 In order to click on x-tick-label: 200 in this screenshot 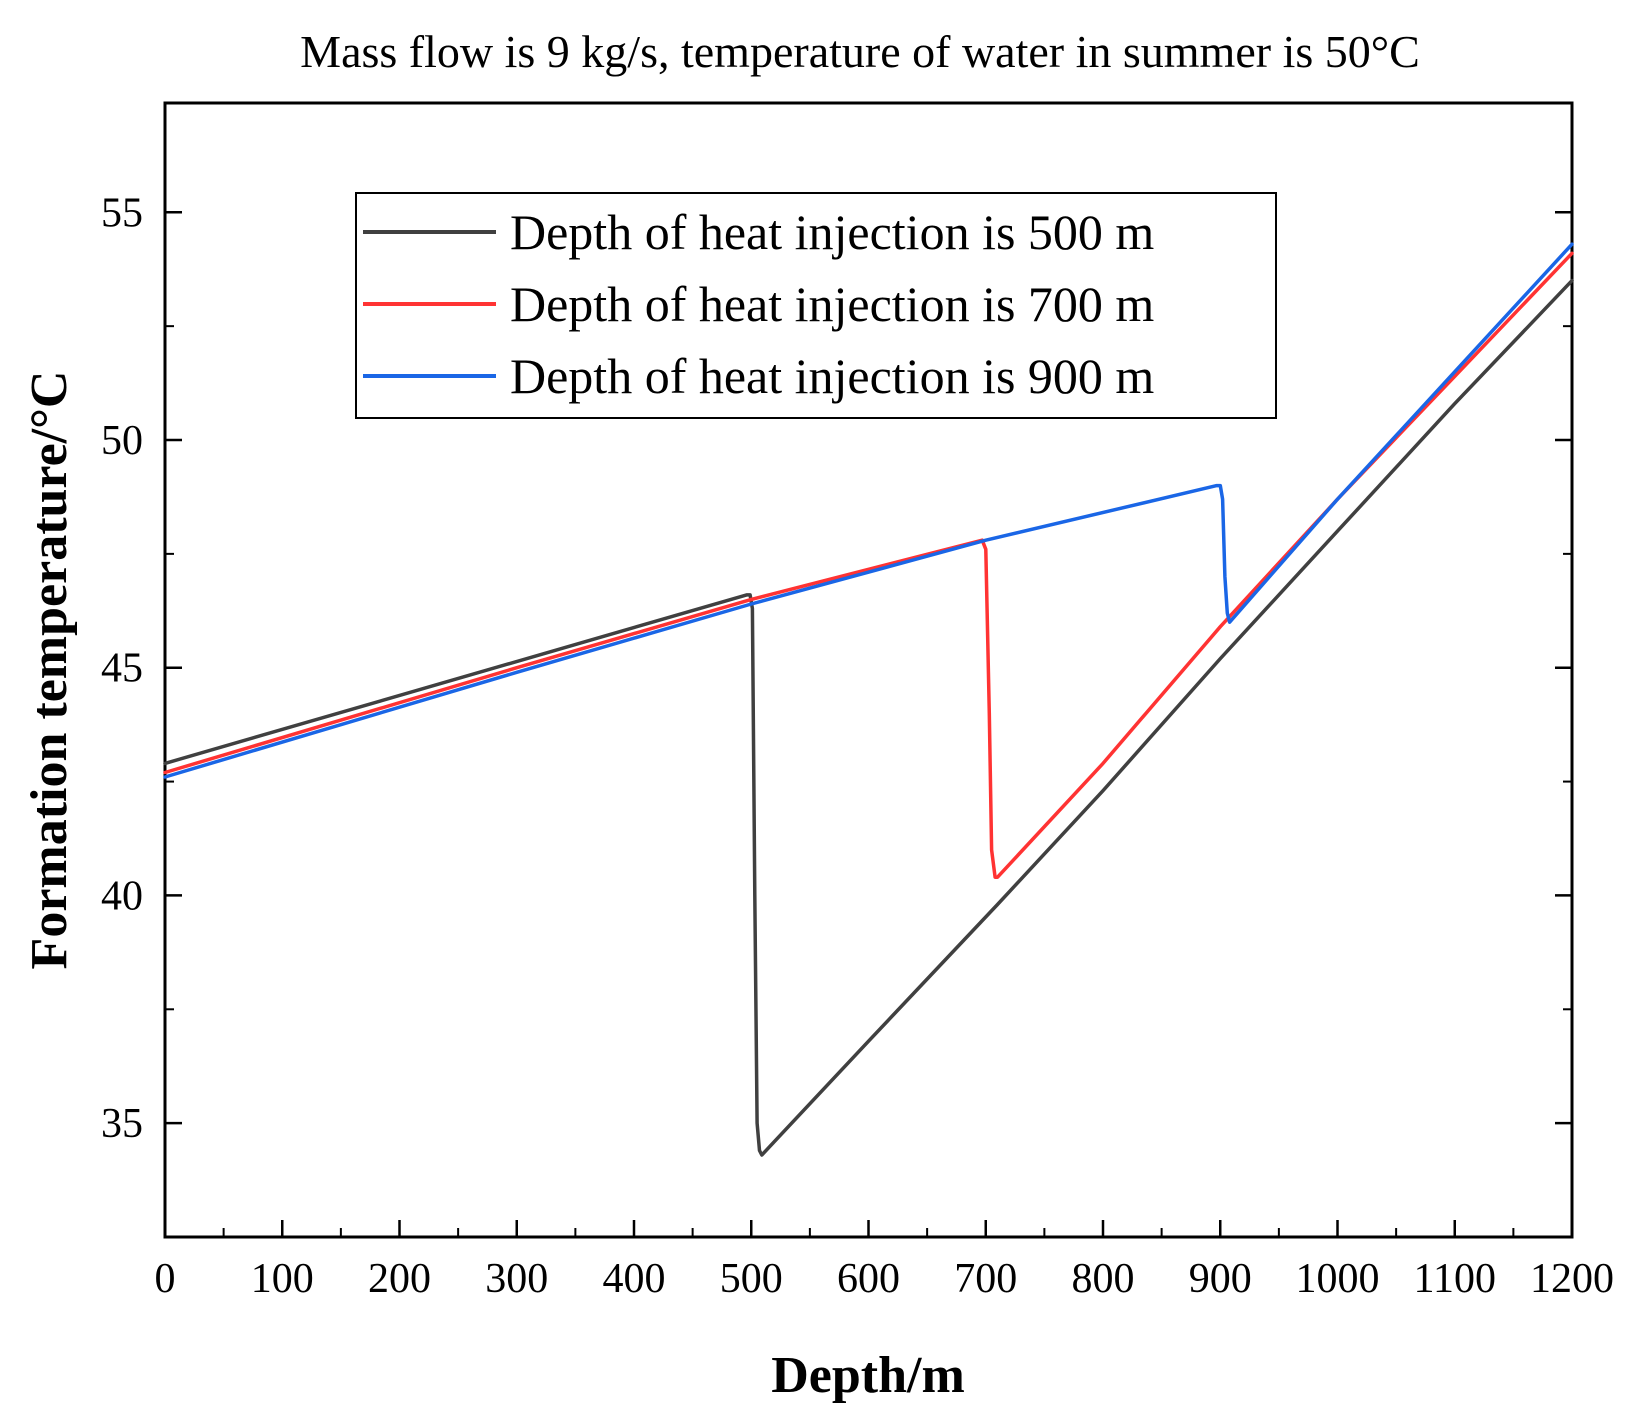, I will do `click(399, 1279)`.